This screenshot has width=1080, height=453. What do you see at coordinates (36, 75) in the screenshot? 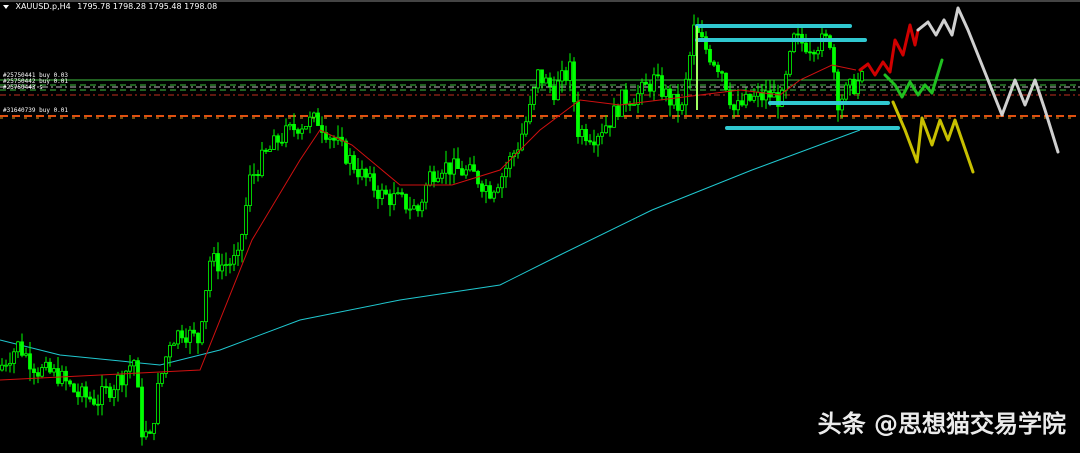
I see `order-label: #25750441 buy 0.03` at bounding box center [36, 75].